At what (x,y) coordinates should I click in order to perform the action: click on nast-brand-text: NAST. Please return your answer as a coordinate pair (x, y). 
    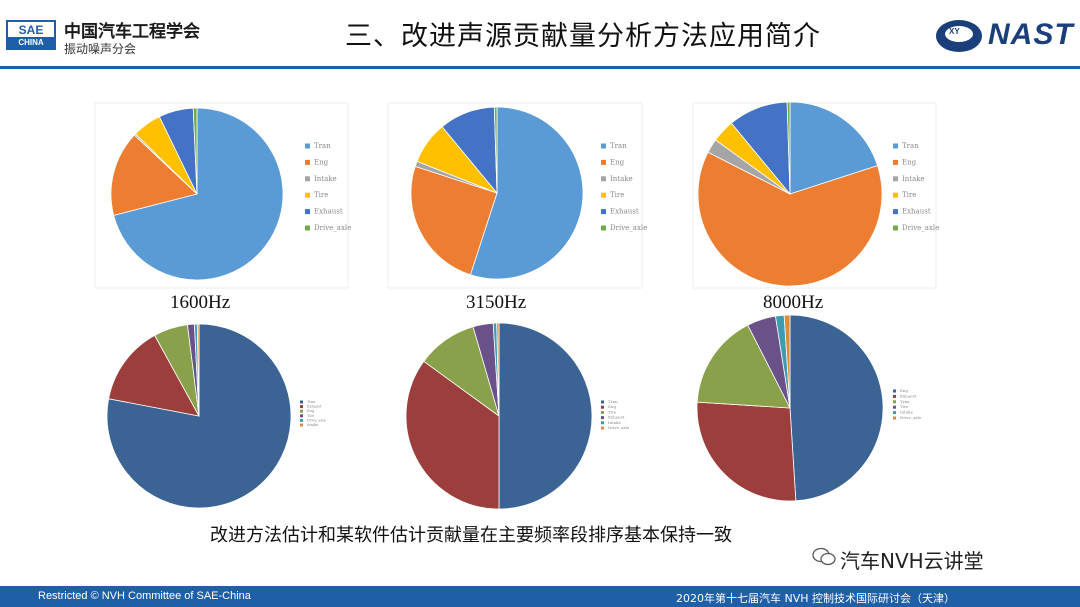
    Looking at the image, I should click on (1031, 34).